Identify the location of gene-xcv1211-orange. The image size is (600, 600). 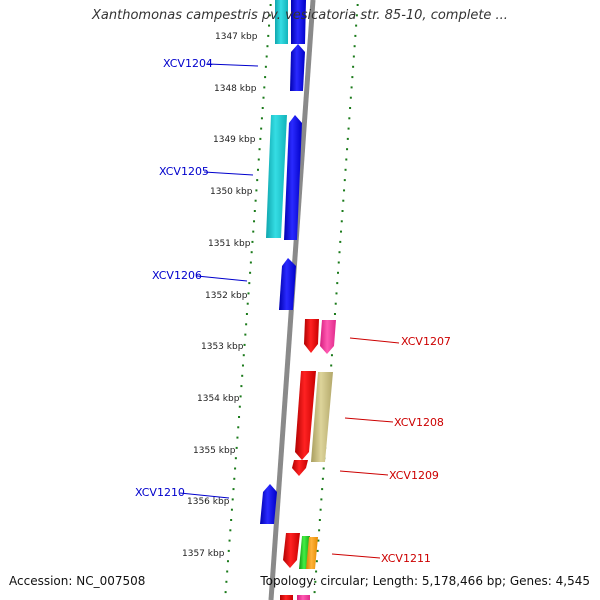
(312, 553).